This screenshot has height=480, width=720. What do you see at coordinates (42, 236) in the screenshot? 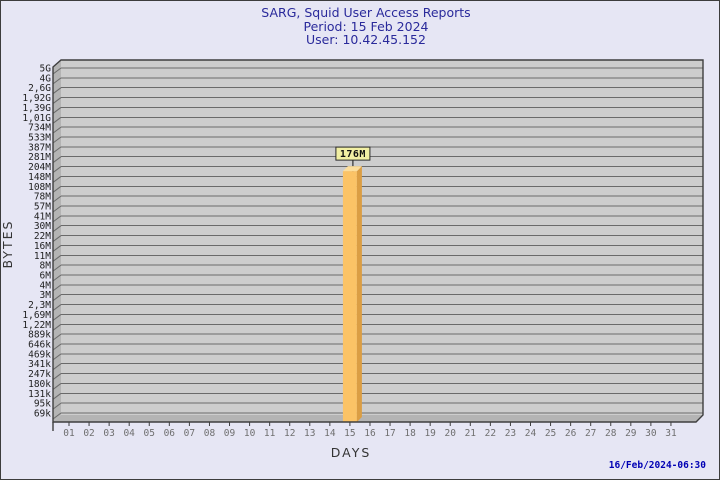
I see `y-tick-label: 22M` at bounding box center [42, 236].